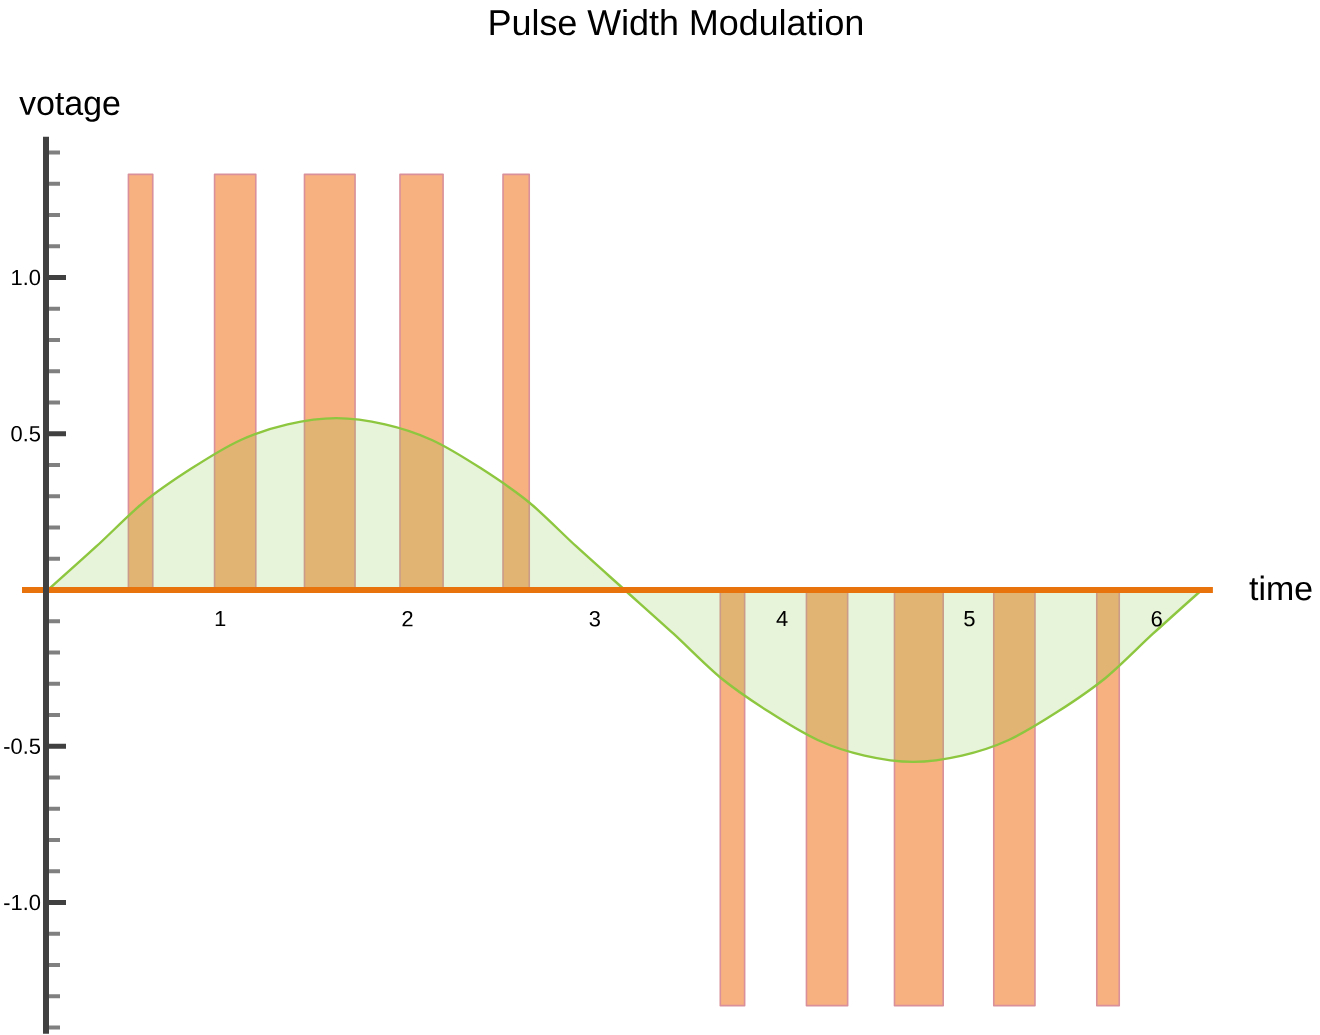  I want to click on x-tick-label: 4, so click(782, 619).